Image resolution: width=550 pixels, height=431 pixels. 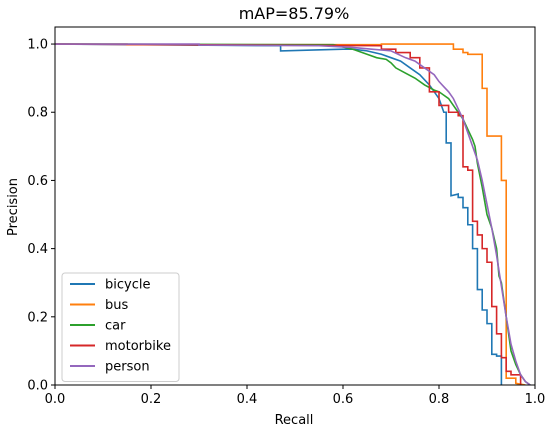 I want to click on legend: bicycle bus car motorbike person, so click(x=120, y=327).